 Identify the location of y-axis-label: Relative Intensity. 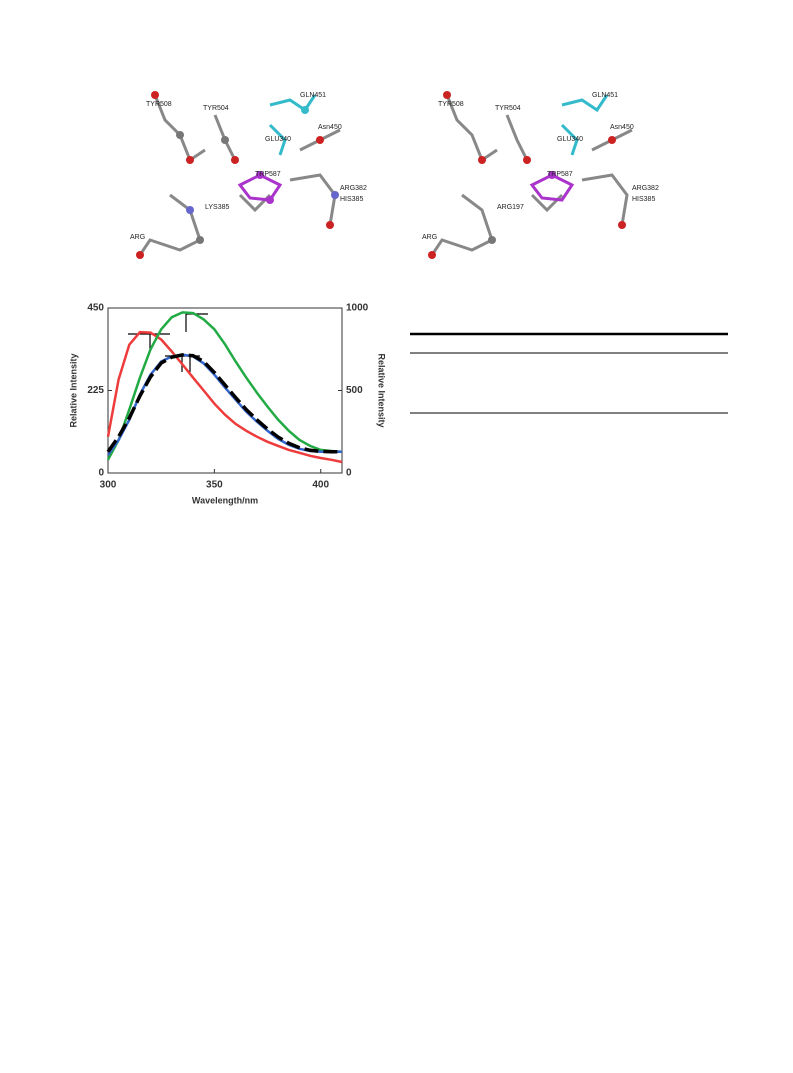
(73, 390).